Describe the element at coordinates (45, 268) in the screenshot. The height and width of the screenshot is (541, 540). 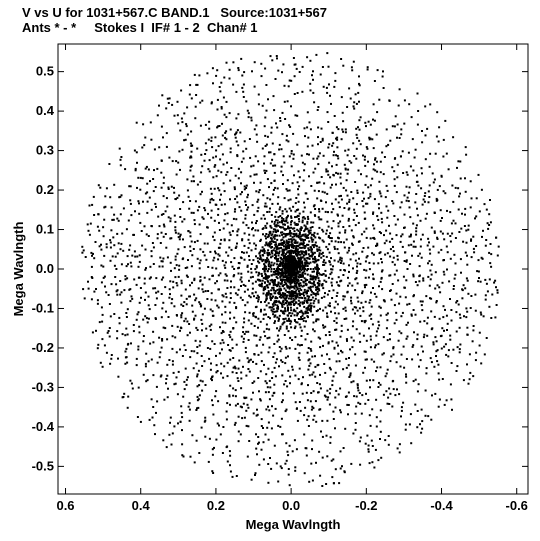
I see `y-tick-label: 0.0` at that location.